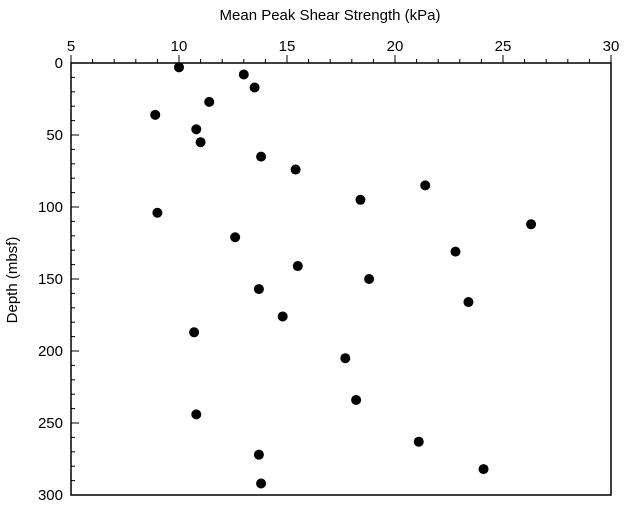 The width and height of the screenshot is (636, 515). Describe the element at coordinates (611, 46) in the screenshot. I see `x-tick-label: 30` at that location.